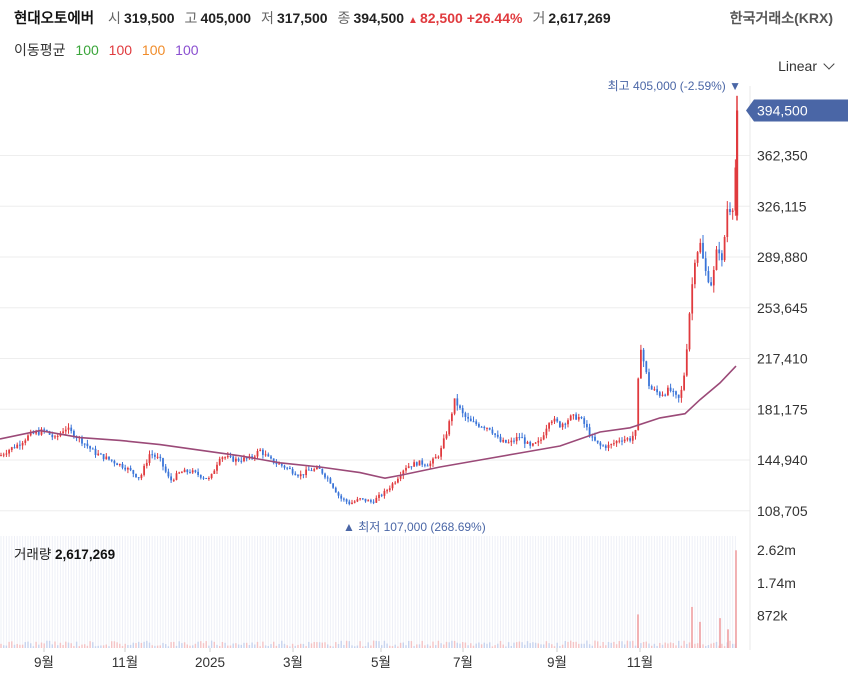 This screenshot has height=676, width=853. I want to click on ma-item-4: 100, so click(187, 50).